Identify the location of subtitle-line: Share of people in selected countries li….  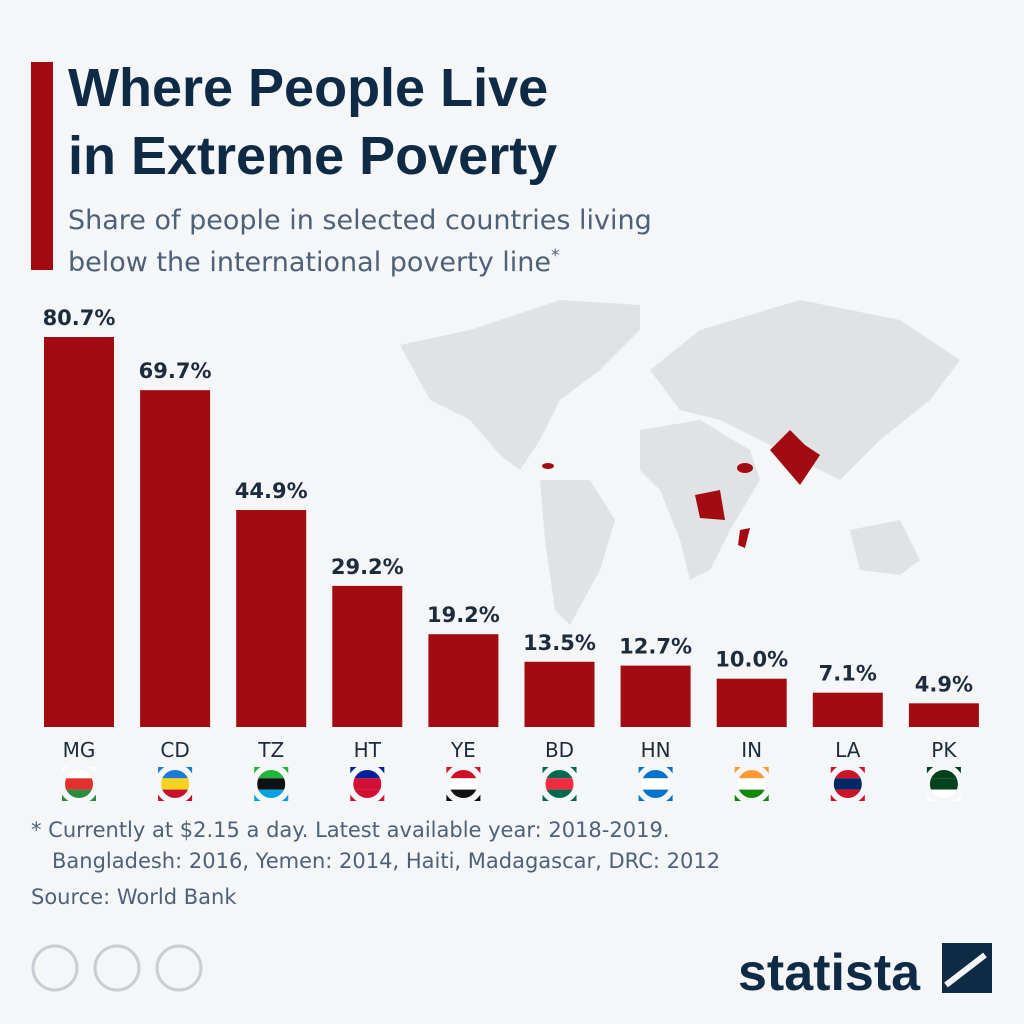
(360, 220).